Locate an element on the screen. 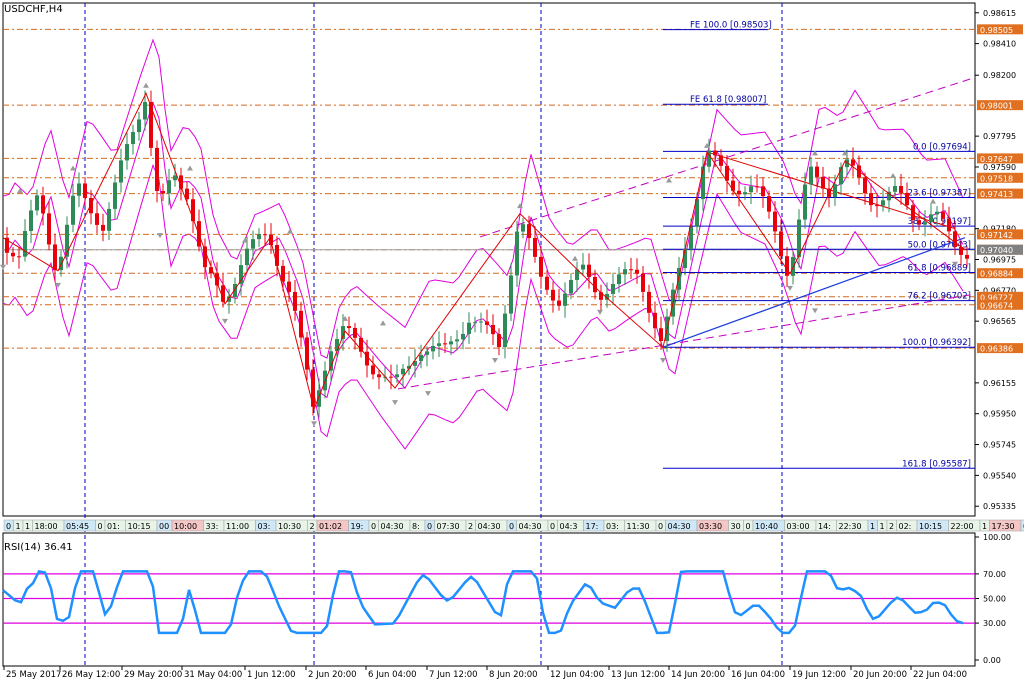 The width and height of the screenshot is (1024, 687). titles: USDCHF,H4 RSI(14) 36.41 is located at coordinates (38, 278).